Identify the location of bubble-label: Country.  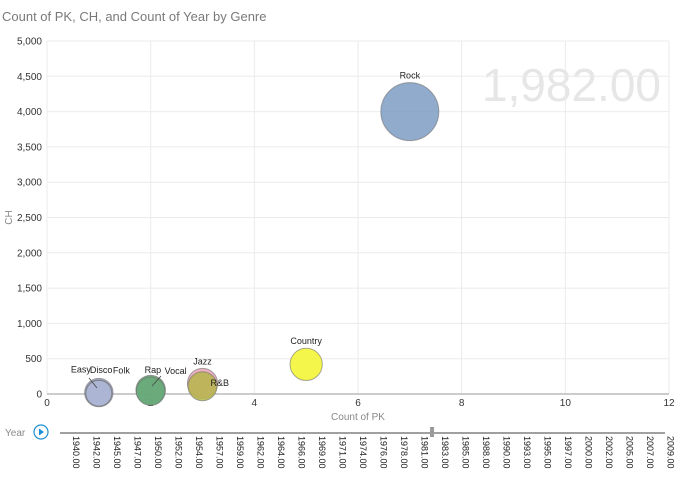
(306, 341).